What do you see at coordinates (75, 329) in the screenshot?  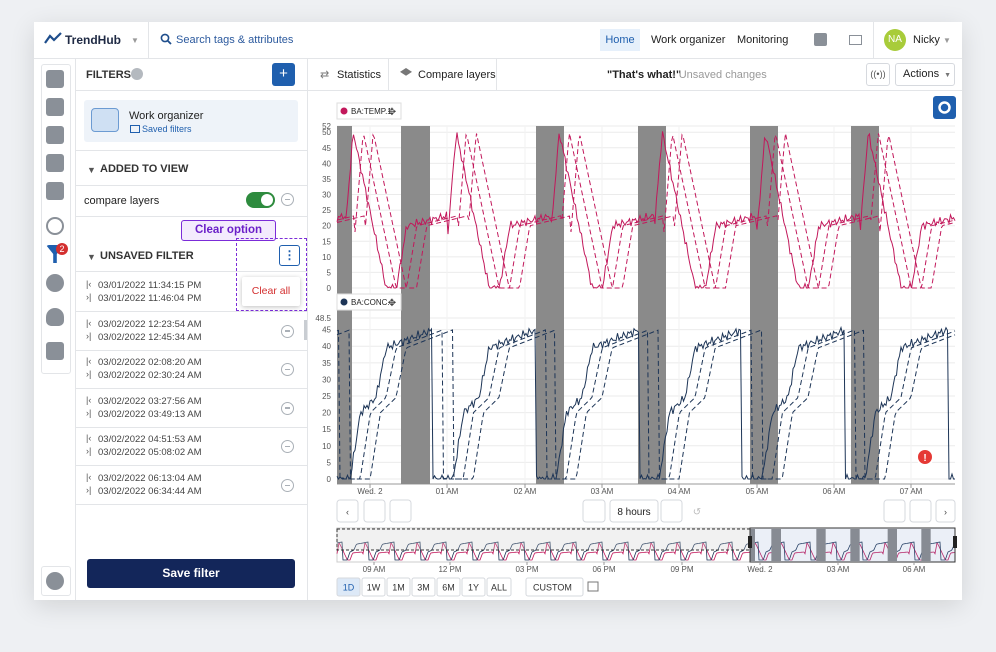 I see `rail-divider` at bounding box center [75, 329].